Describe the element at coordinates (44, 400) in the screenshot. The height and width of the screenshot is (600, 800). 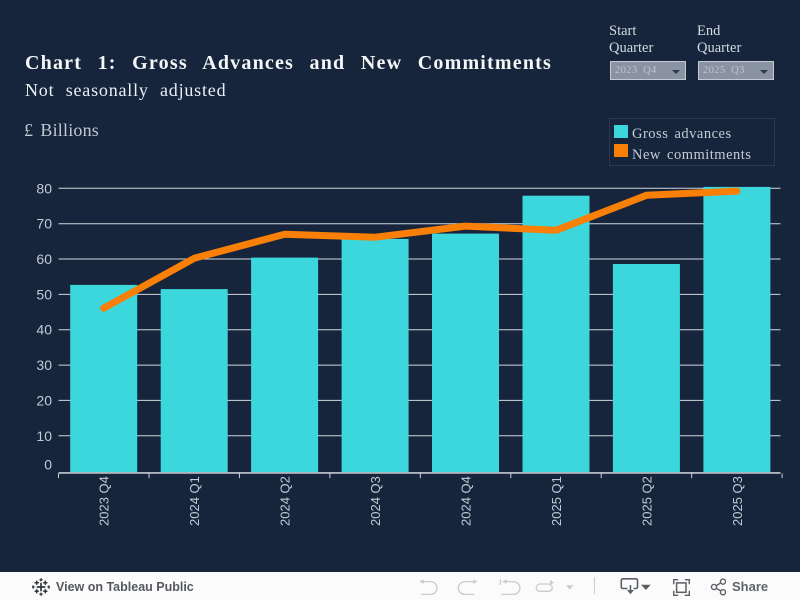
I see `svg-text: 20` at that location.